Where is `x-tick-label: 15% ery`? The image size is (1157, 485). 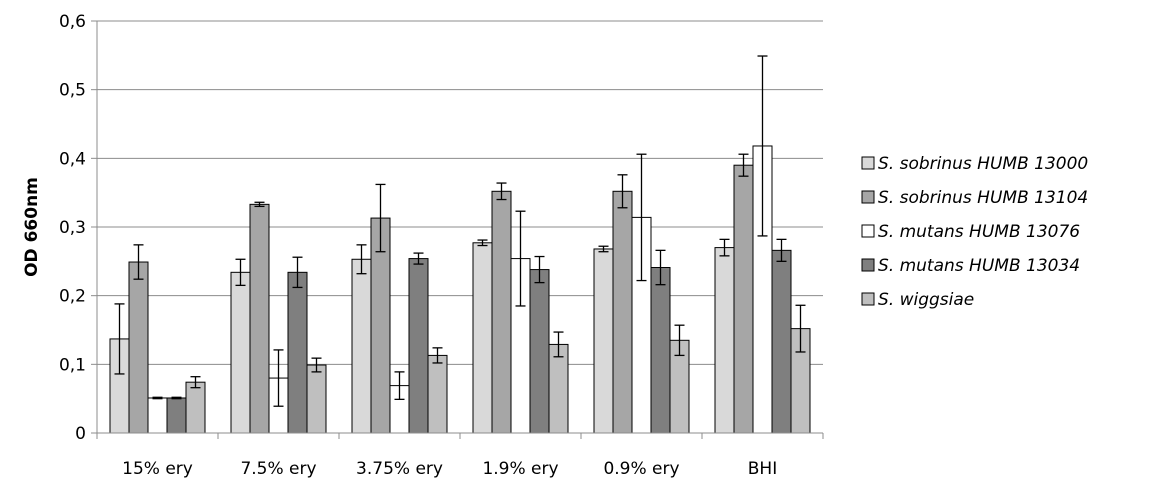
x-tick-label: 15% ery is located at coordinates (157, 469).